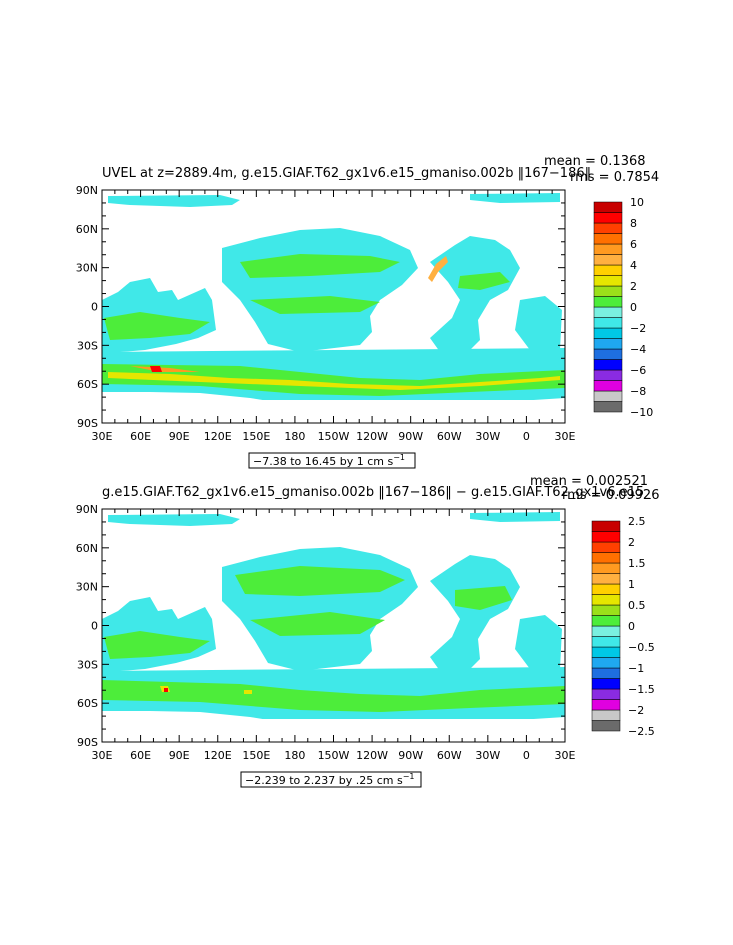  What do you see at coordinates (179, 436) in the screenshot?
I see `x-tick-label: 90E` at bounding box center [179, 436].